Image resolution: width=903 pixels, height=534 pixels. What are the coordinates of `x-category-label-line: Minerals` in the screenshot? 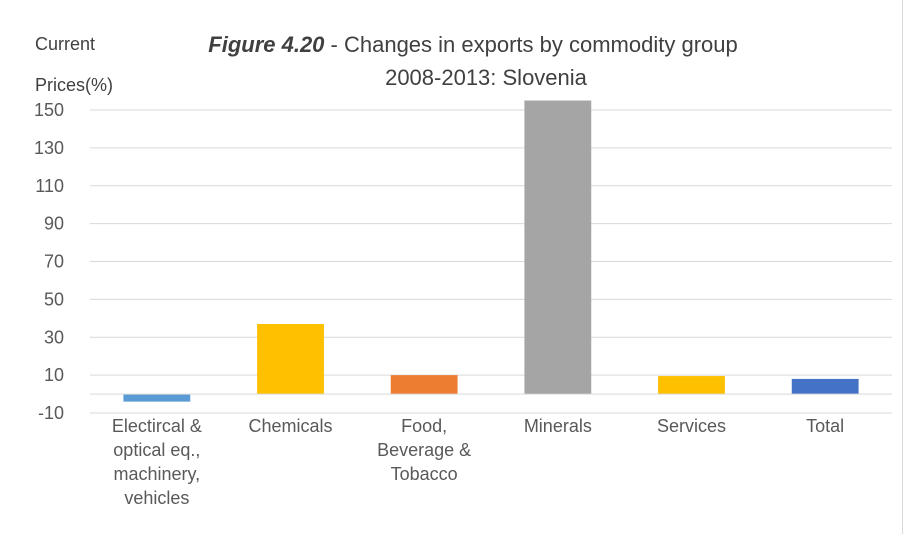 It's located at (558, 426).